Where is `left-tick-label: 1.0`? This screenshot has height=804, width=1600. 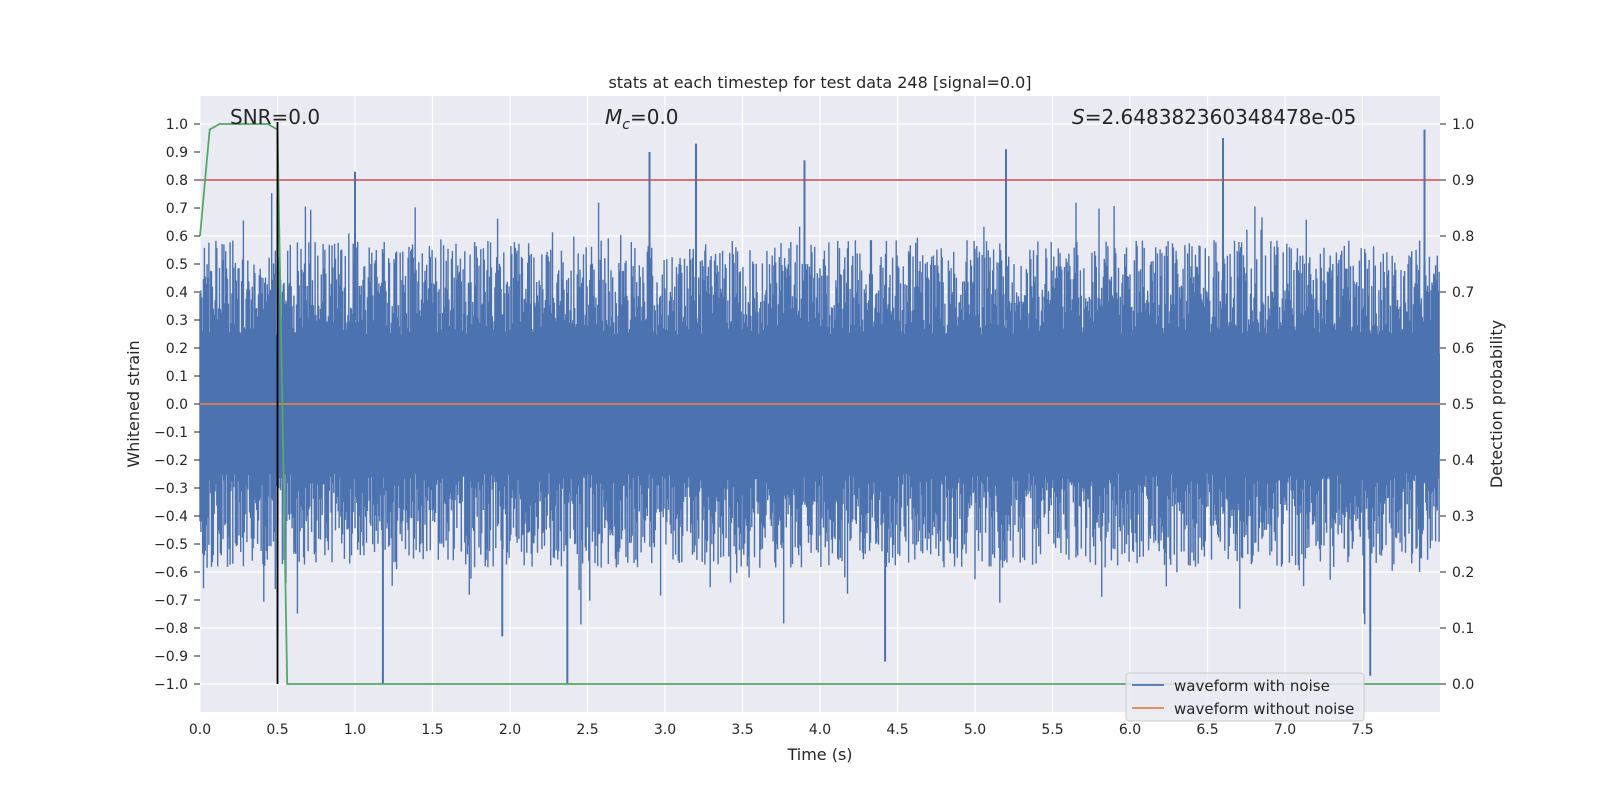 left-tick-label: 1.0 is located at coordinates (177, 125).